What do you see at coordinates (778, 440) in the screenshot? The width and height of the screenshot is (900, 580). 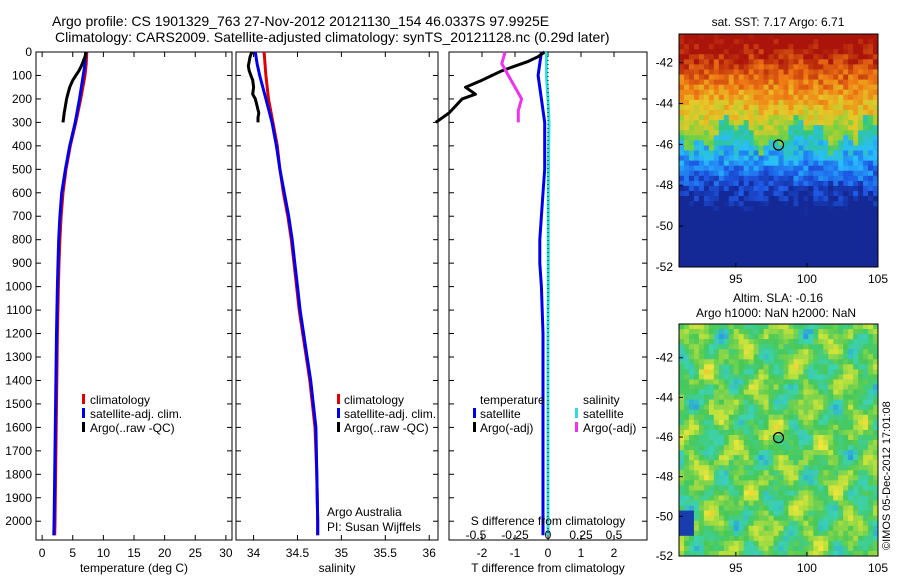 I see `map-frame` at bounding box center [778, 440].